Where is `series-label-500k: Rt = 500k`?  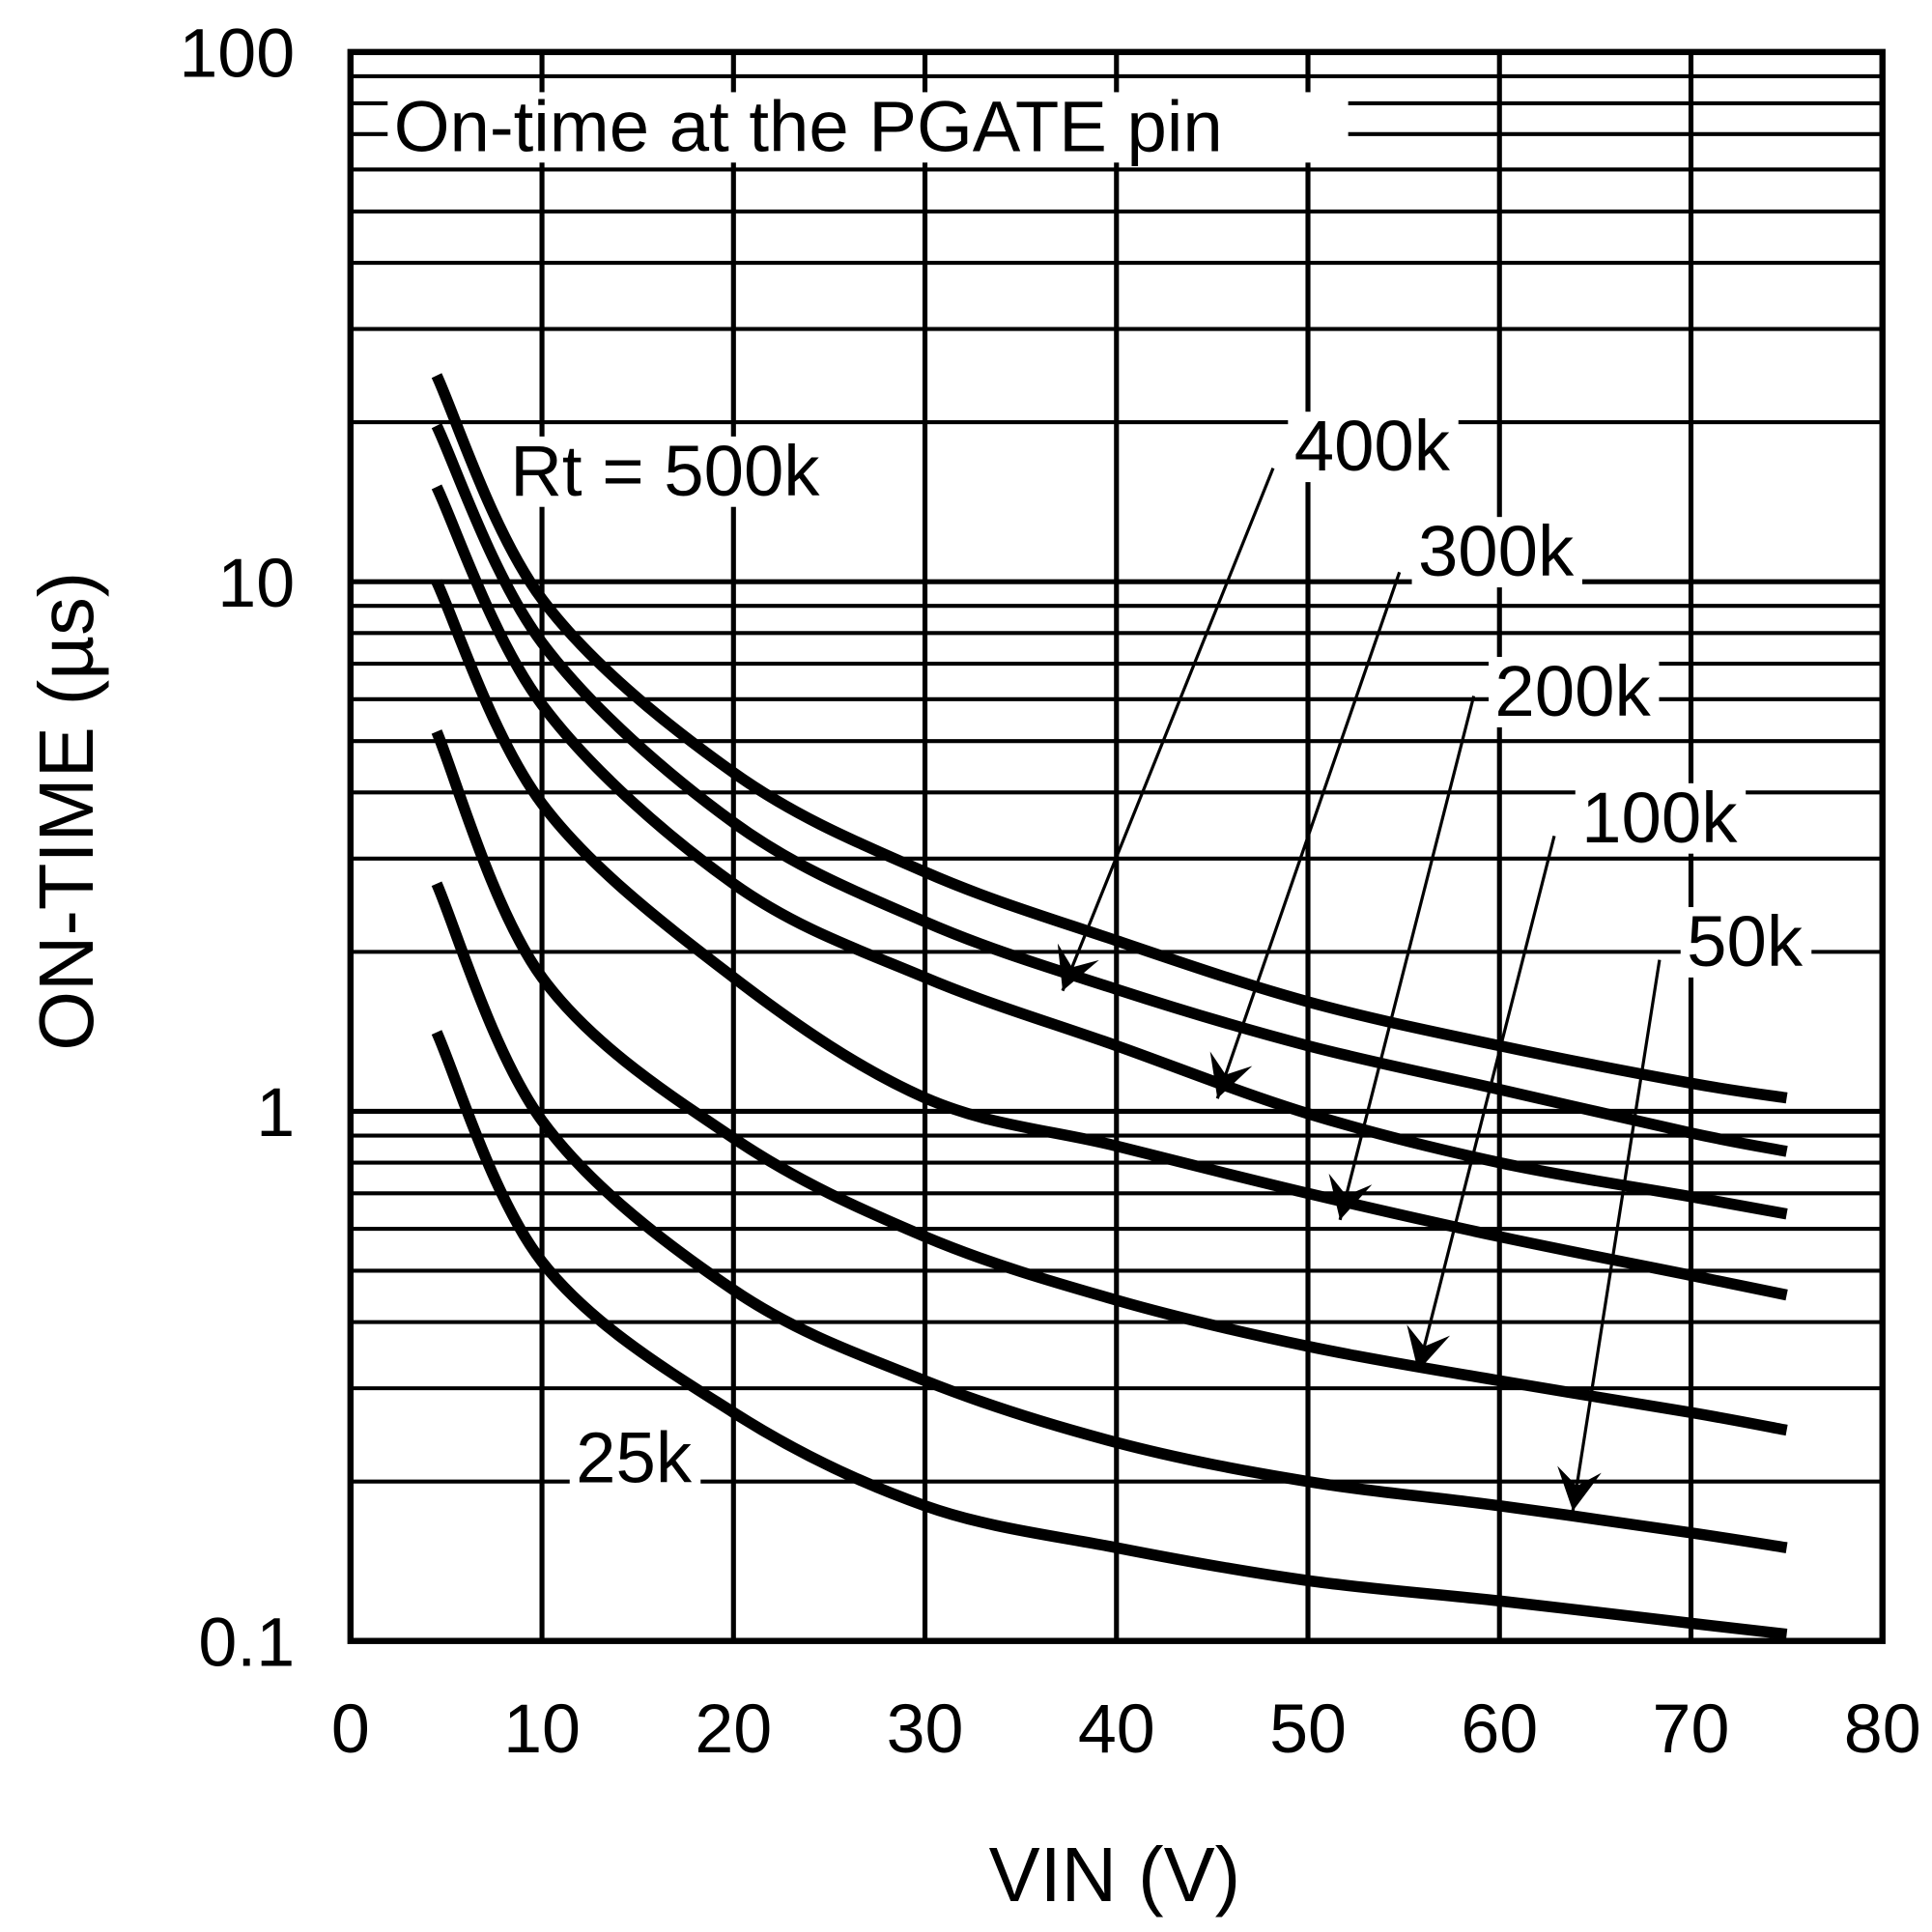 series-label-500k: Rt = 500k is located at coordinates (665, 471).